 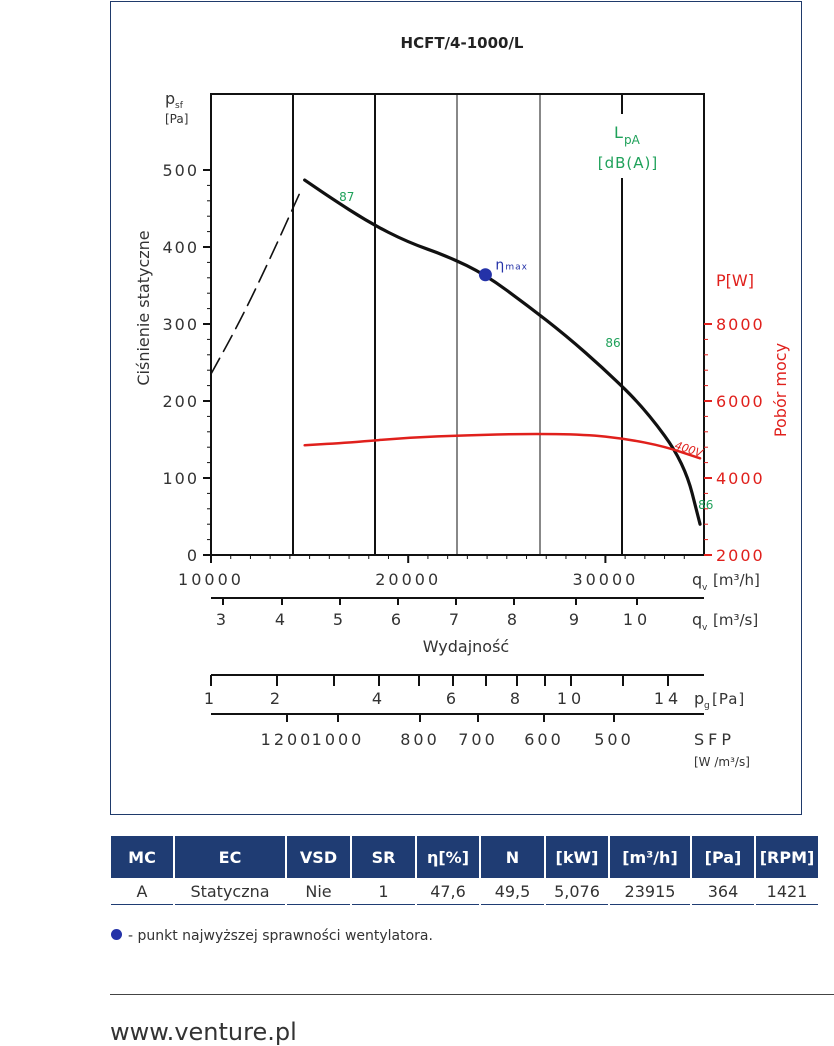 I want to click on eta-point-dot-icon, so click(x=116, y=934).